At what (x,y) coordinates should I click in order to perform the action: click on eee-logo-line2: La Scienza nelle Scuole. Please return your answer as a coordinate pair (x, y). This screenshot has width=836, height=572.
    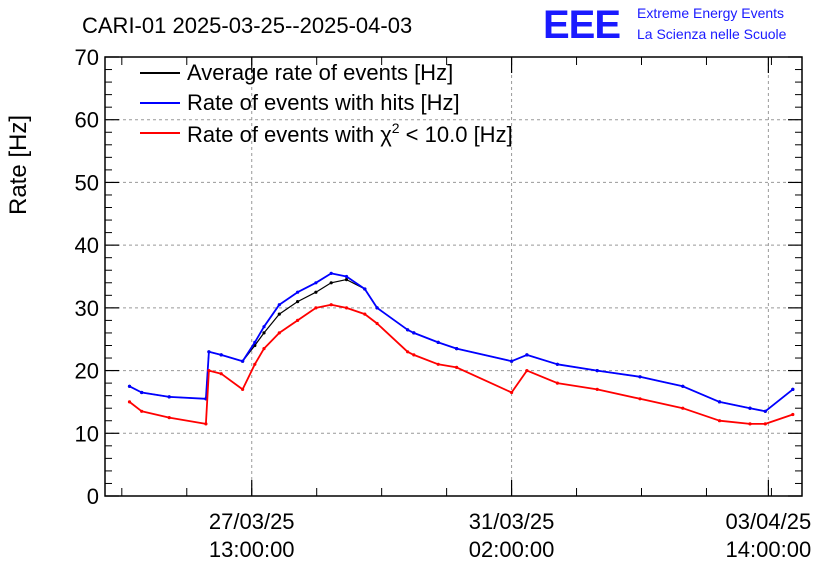
    Looking at the image, I should click on (712, 34).